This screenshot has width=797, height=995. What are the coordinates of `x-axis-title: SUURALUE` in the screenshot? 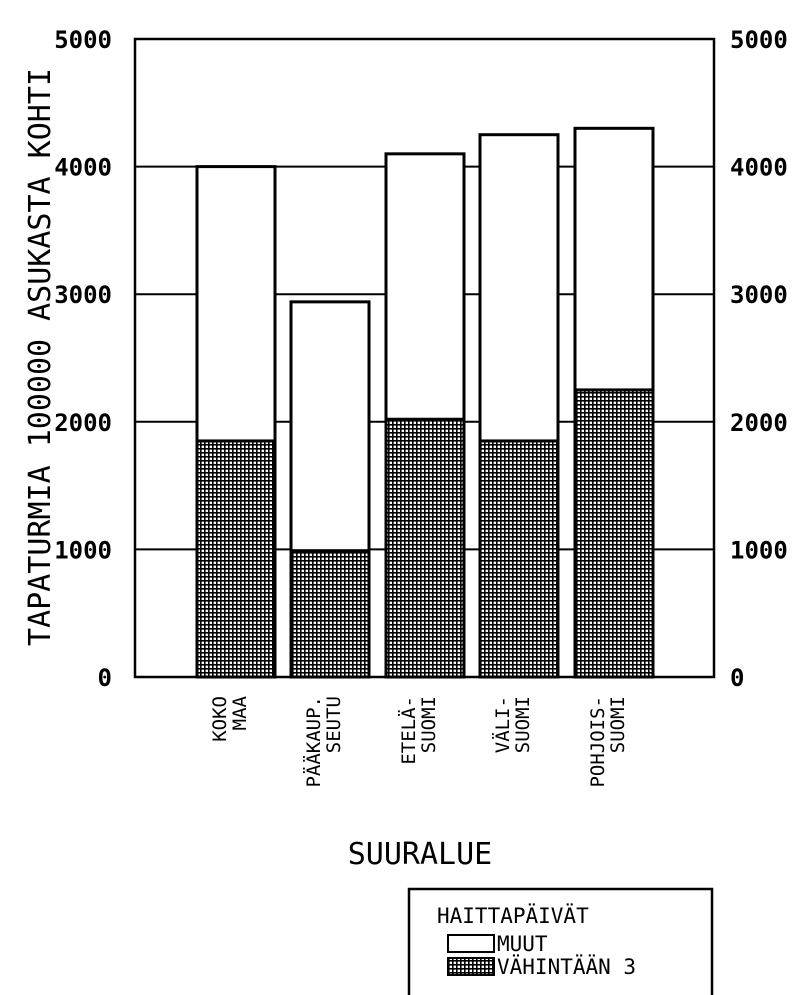 It's located at (420, 854).